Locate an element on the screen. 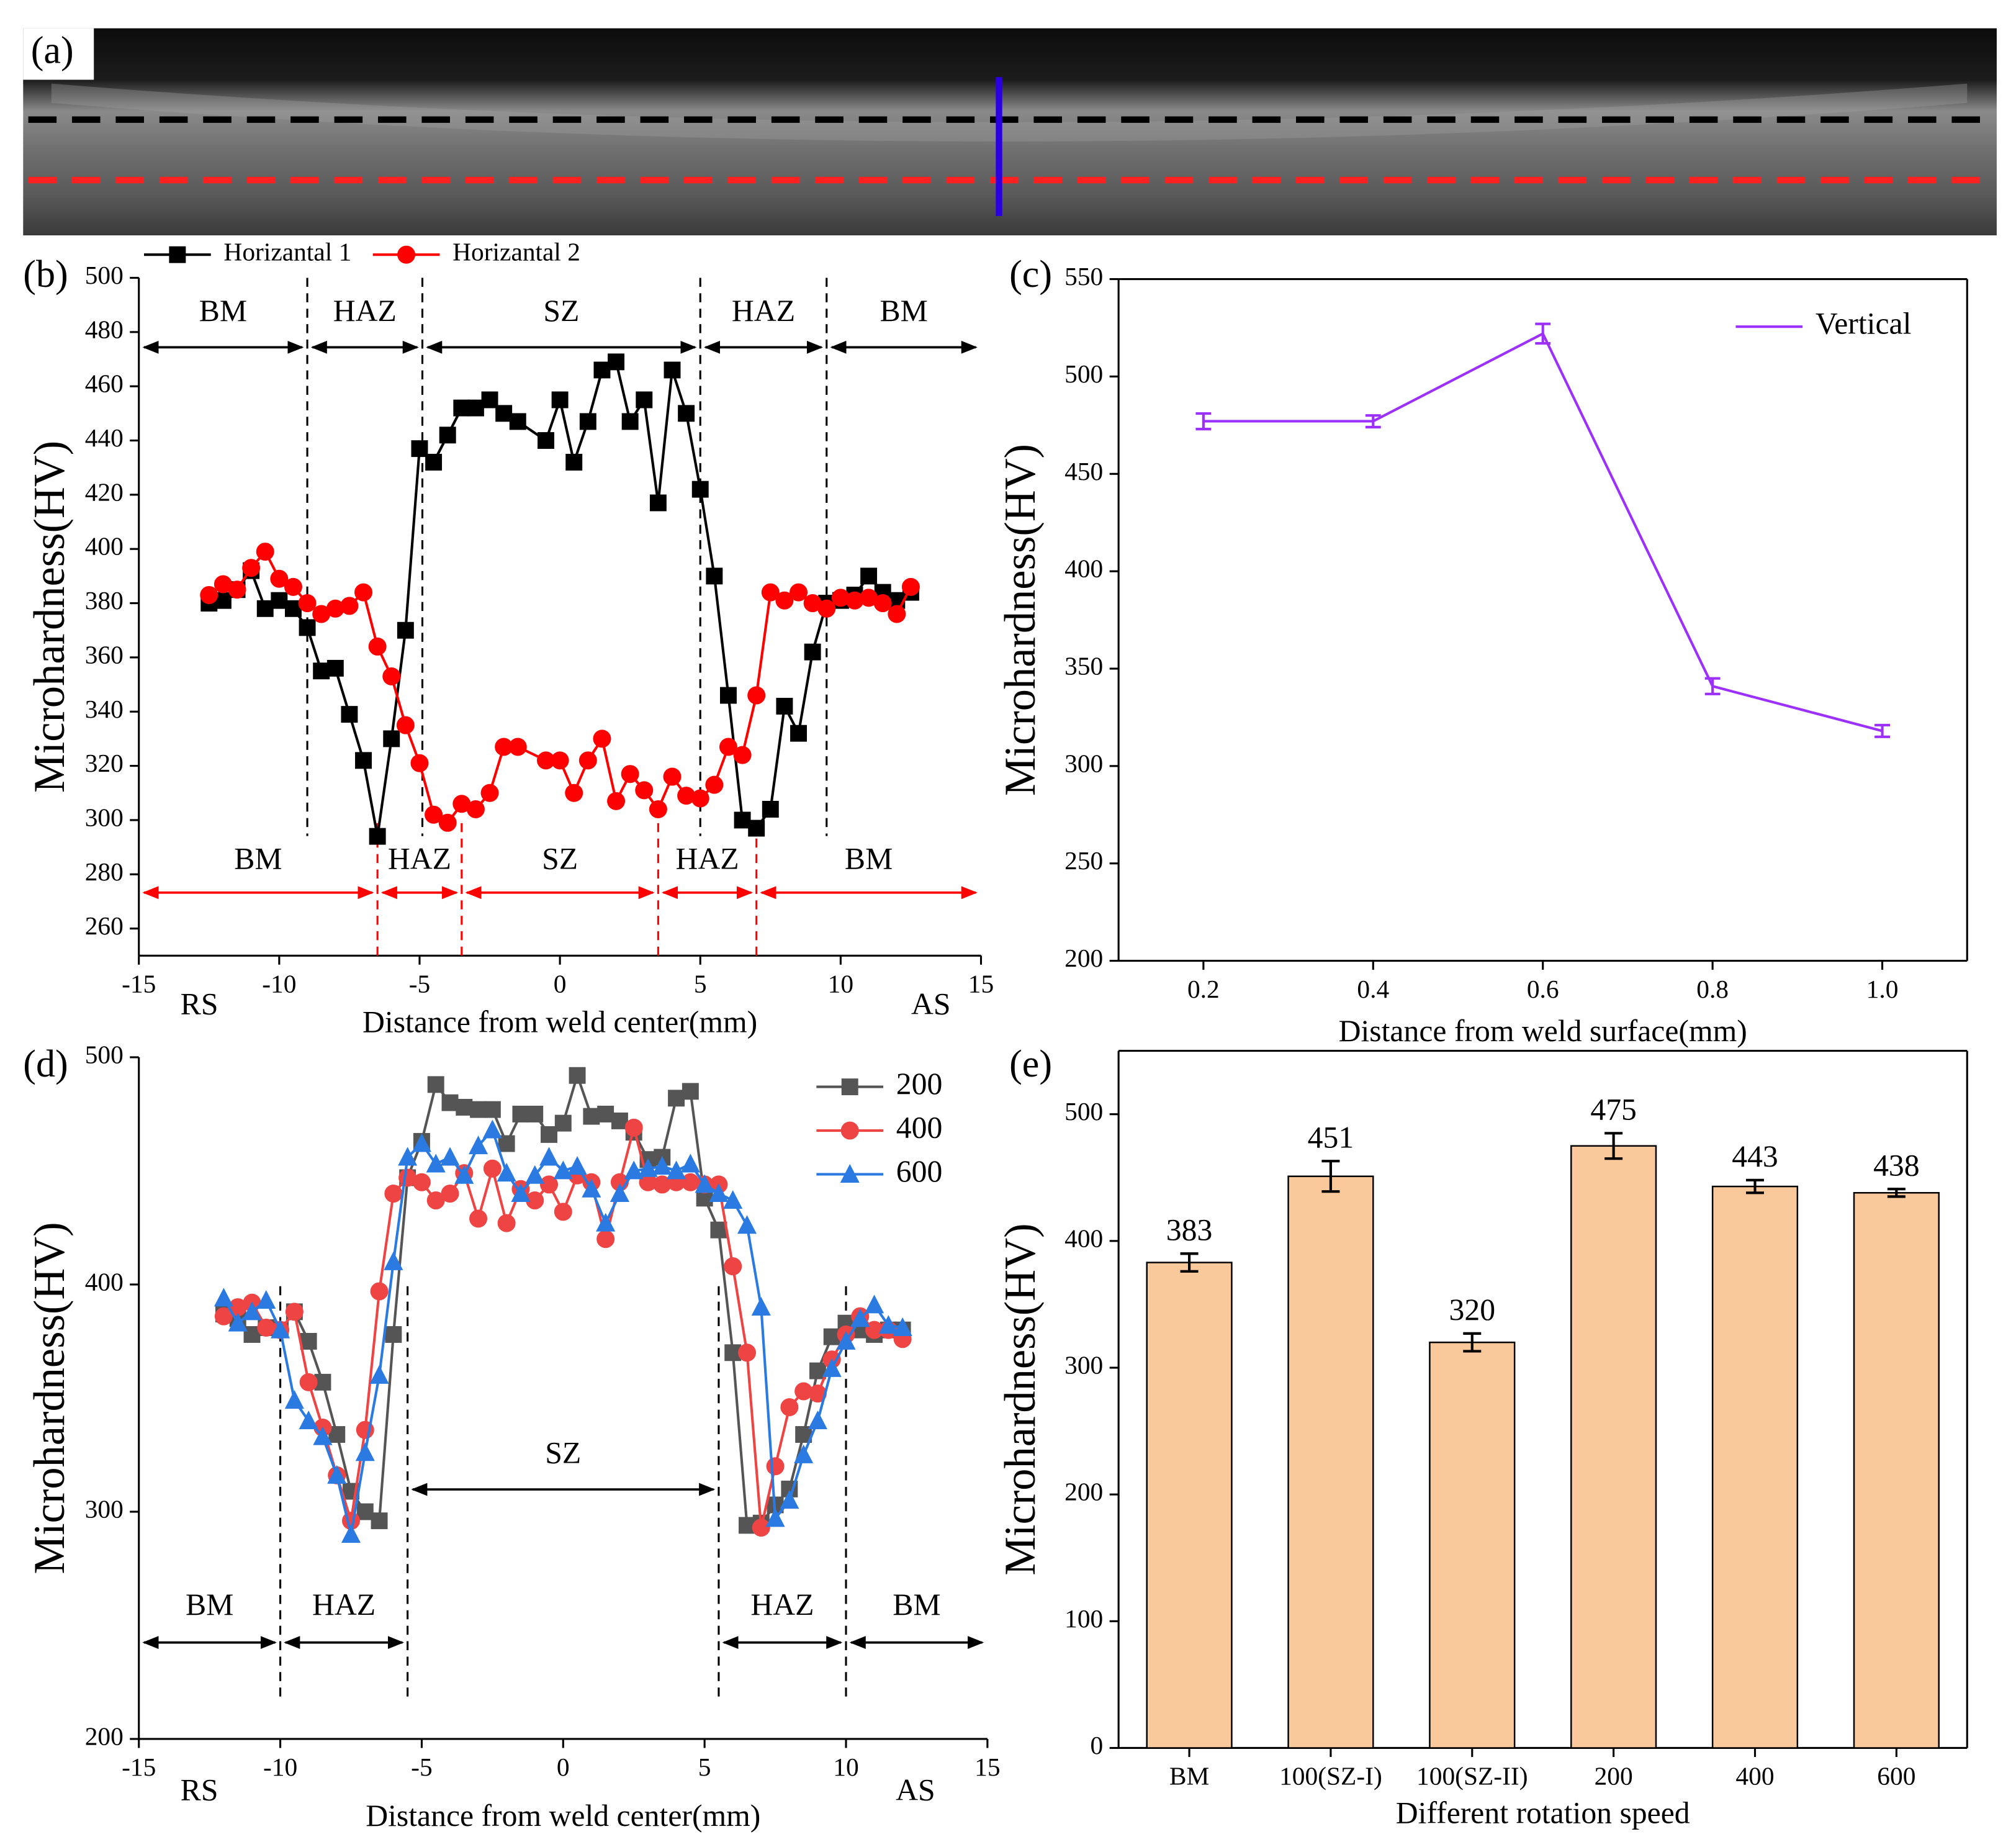  value-label: 383 is located at coordinates (1189, 1230).